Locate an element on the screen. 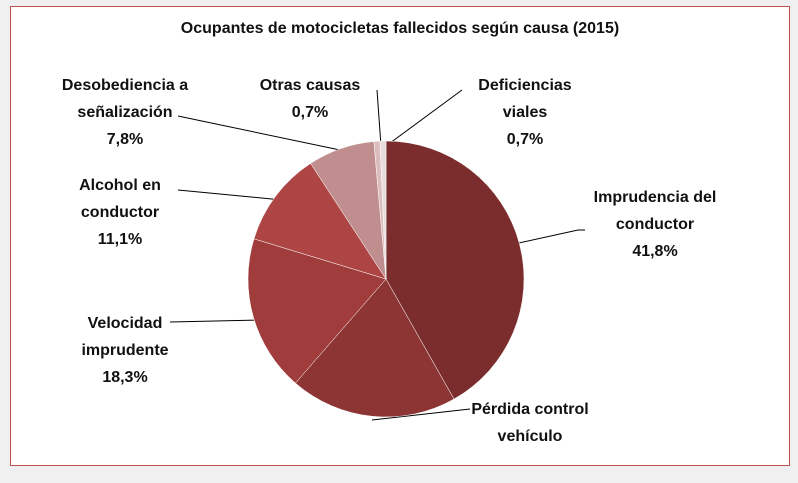 The height and width of the screenshot is (483, 798). category-label: Imprudencia del conductor is located at coordinates (655, 211).